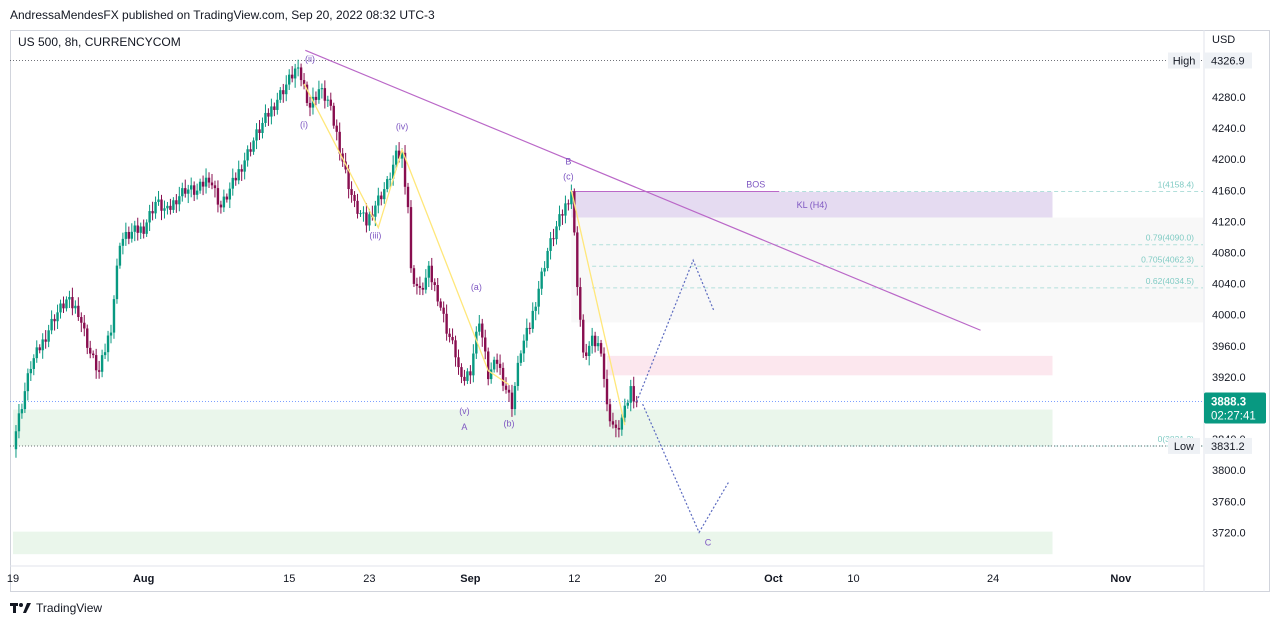 The width and height of the screenshot is (1280, 627). I want to click on time-axis-tick: 12, so click(574, 579).